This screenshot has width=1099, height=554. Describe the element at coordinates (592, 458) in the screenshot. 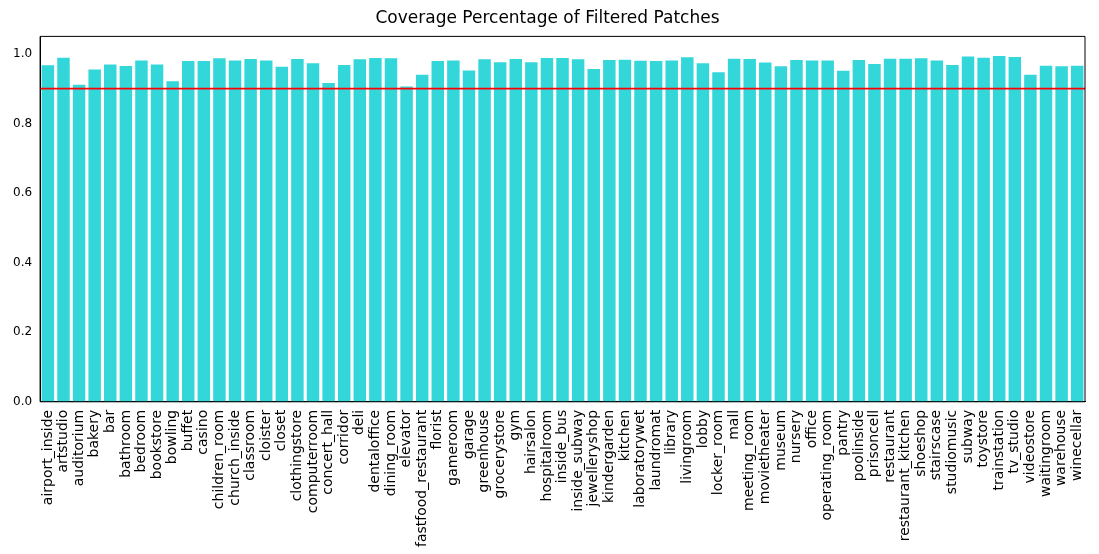

I see `x-tick-label: jewelleryshop` at that location.